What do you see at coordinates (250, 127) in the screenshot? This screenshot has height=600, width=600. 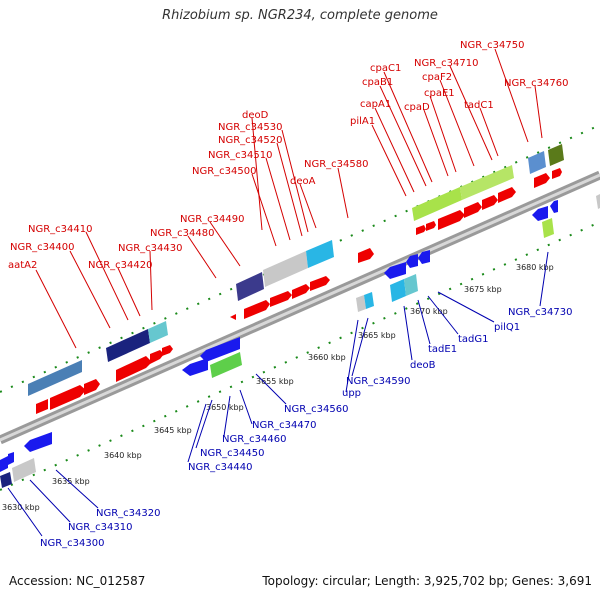 I see `gene-label: NGR_c34530` at bounding box center [250, 127].